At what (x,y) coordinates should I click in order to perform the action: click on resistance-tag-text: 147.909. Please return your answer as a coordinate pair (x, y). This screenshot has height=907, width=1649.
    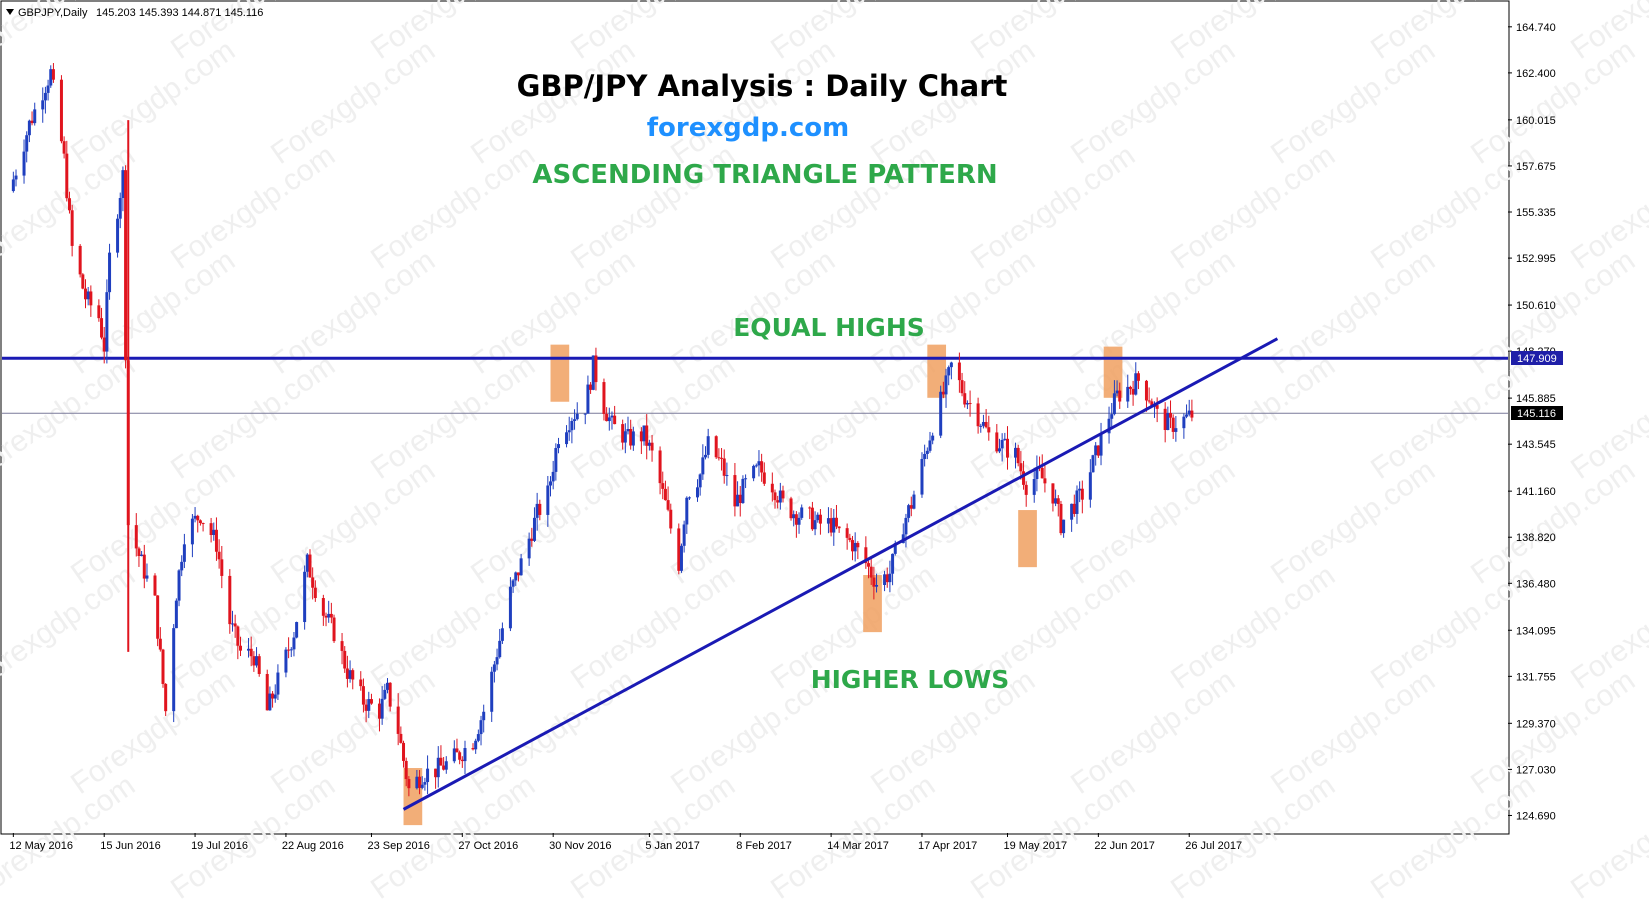
    Looking at the image, I should click on (1537, 359).